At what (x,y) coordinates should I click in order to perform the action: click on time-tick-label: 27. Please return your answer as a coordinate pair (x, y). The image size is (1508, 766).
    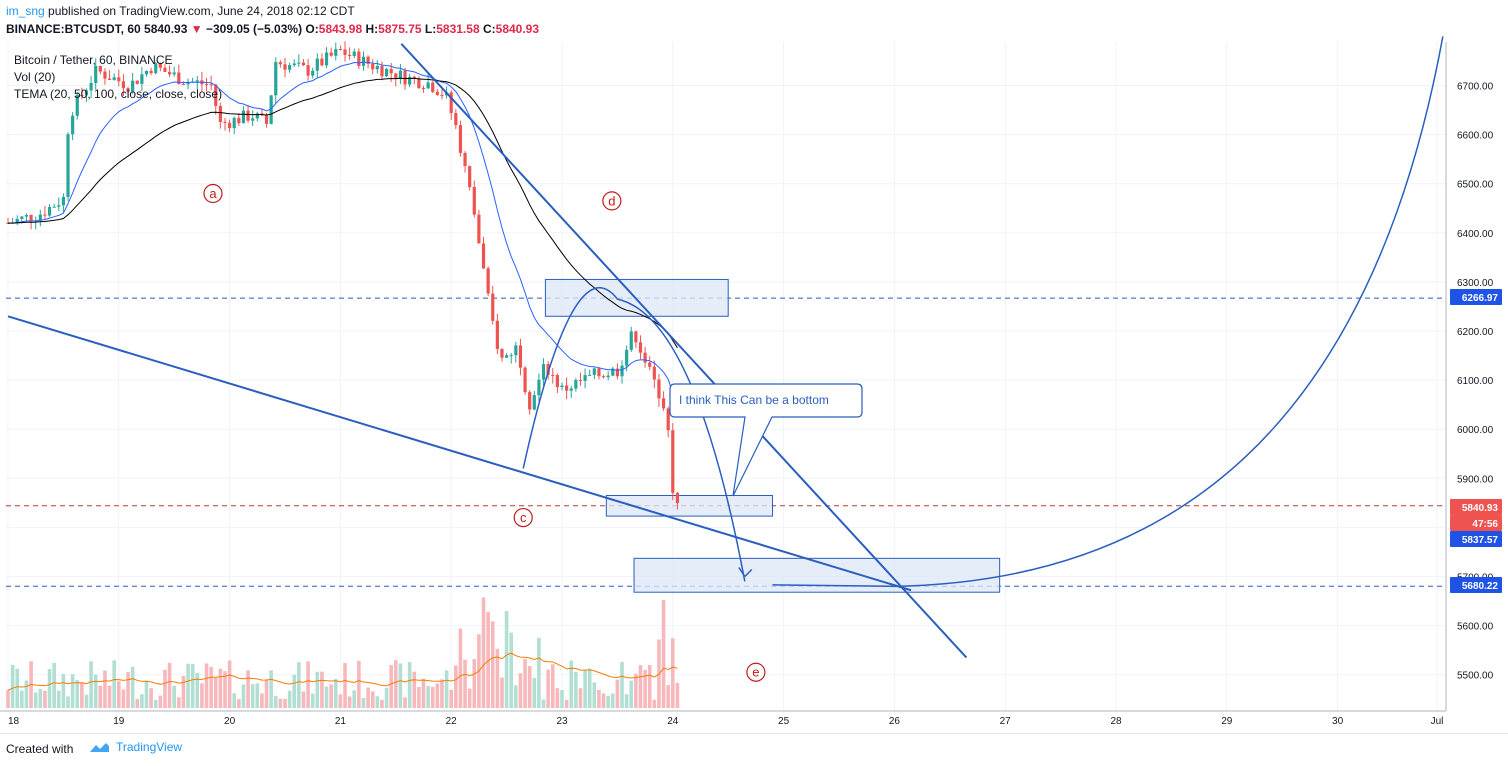
    Looking at the image, I should click on (1006, 721).